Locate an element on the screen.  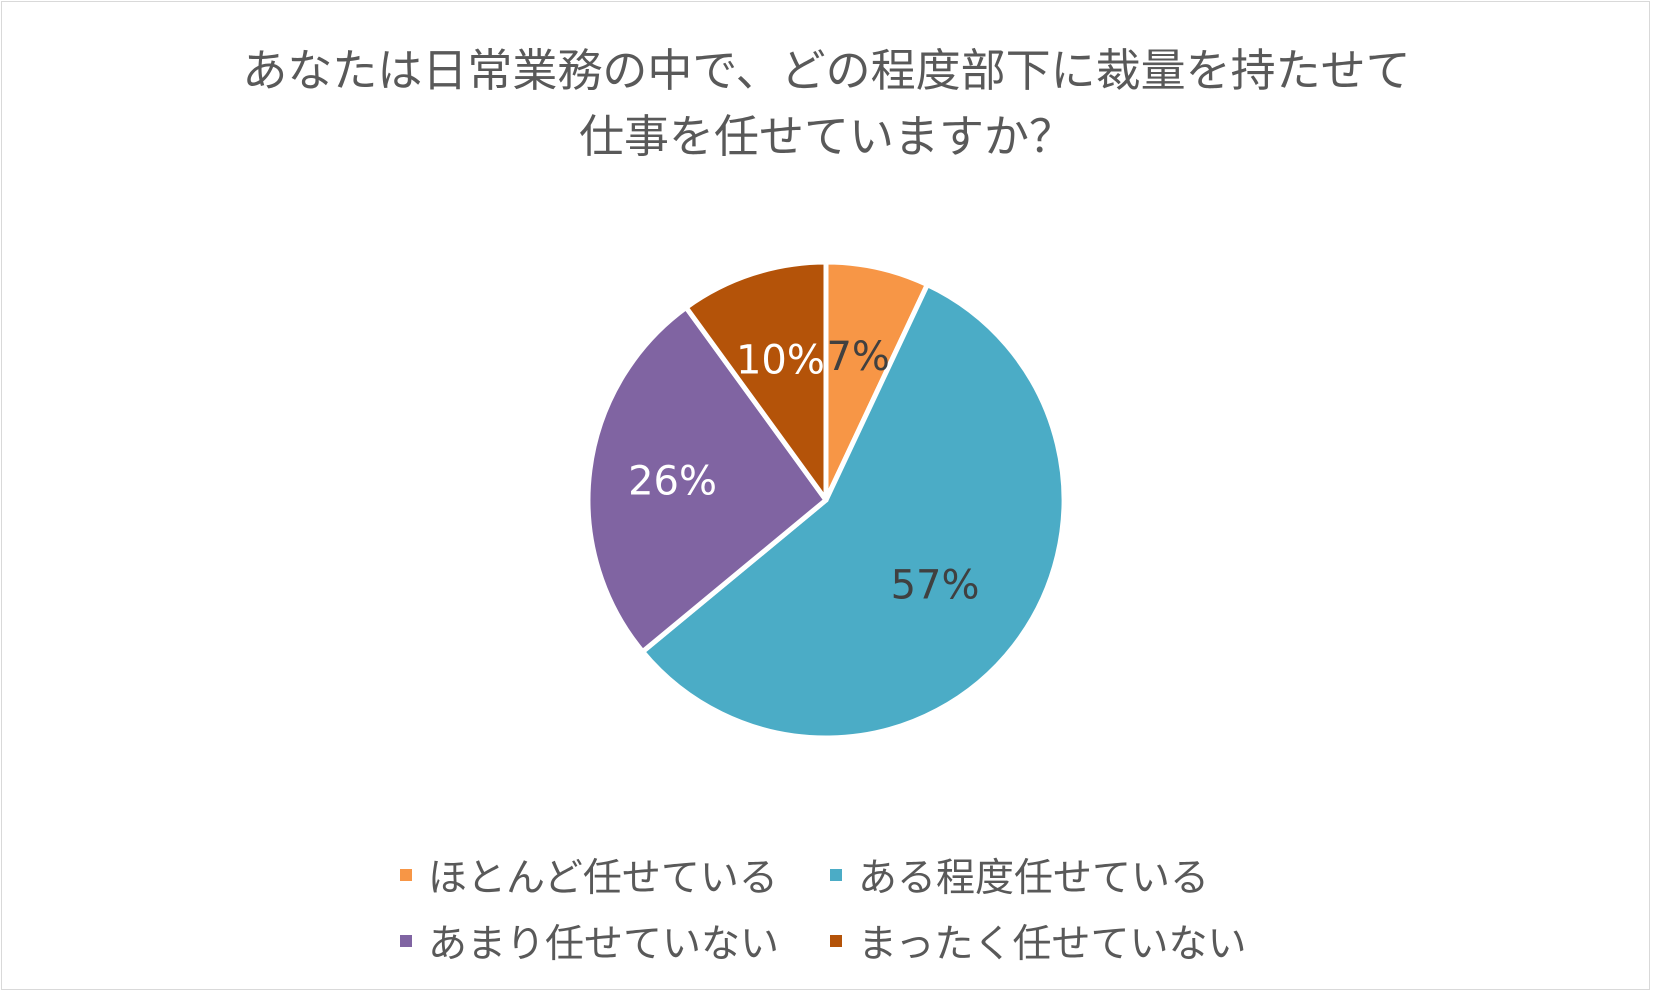
data-label-0: 7% is located at coordinates (857, 357).